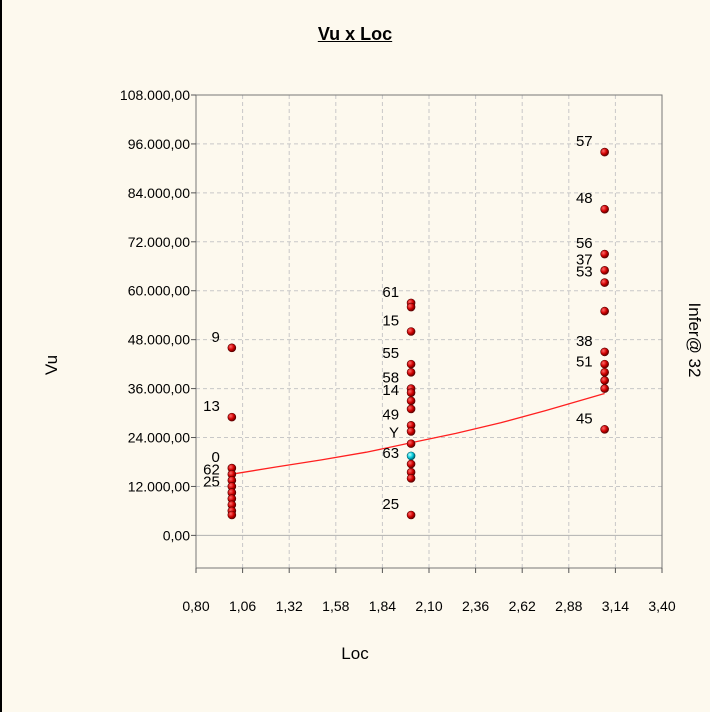 The width and height of the screenshot is (710, 712). Describe the element at coordinates (159, 389) in the screenshot. I see `y-tick-label: 36.000,00` at that location.